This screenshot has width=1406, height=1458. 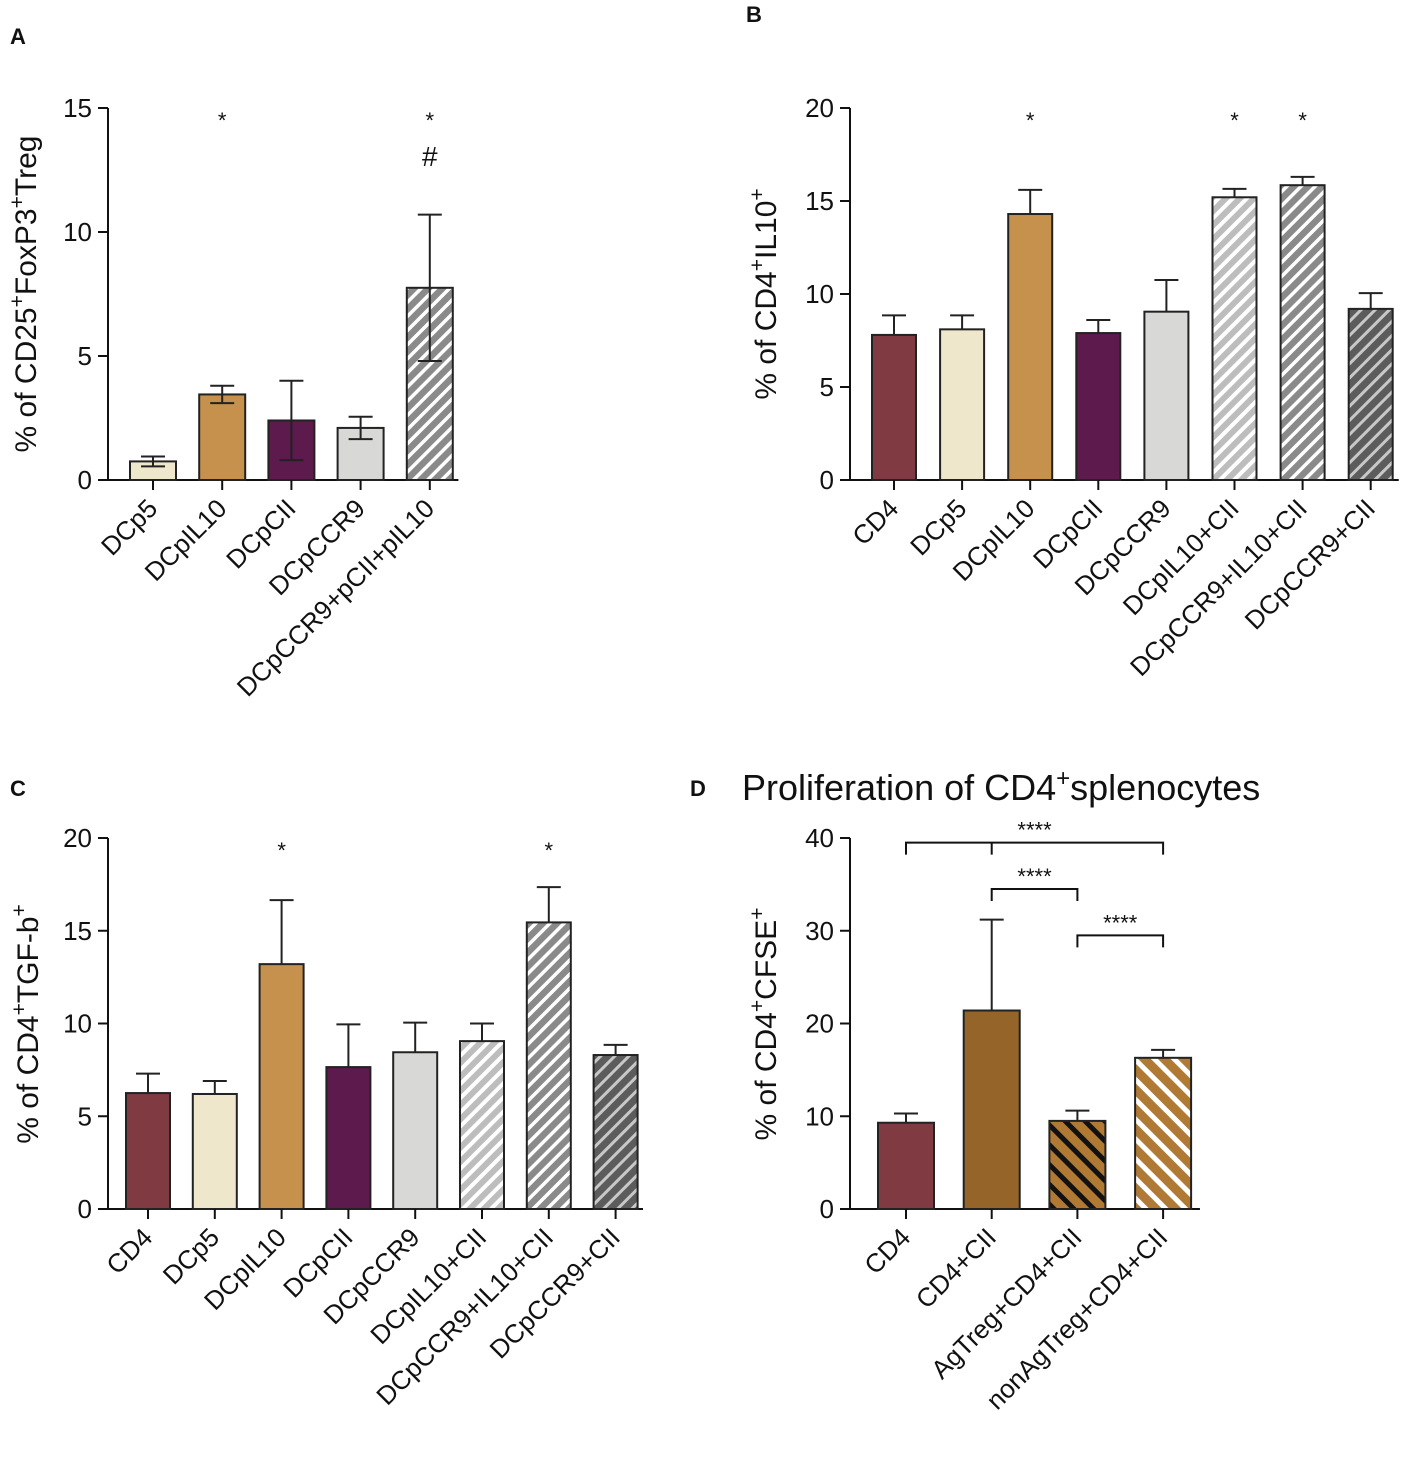 I want to click on panel-c-y-tick-label: 5, so click(x=85, y=1116).